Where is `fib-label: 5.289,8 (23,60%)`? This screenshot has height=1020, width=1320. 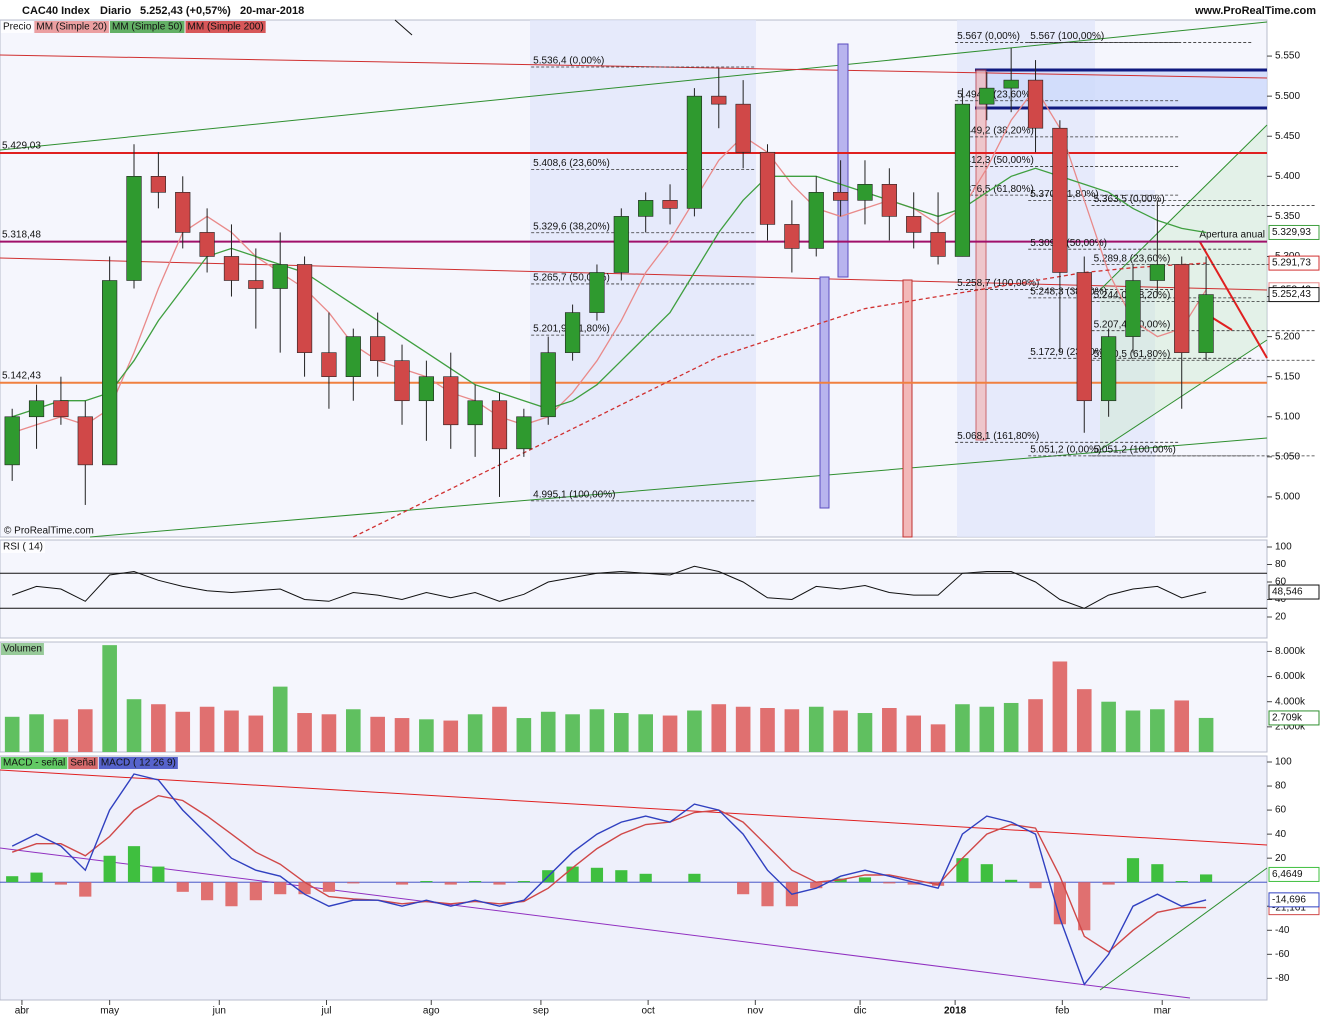
fib-label: 5.289,8 (23,60%) is located at coordinates (1132, 258).